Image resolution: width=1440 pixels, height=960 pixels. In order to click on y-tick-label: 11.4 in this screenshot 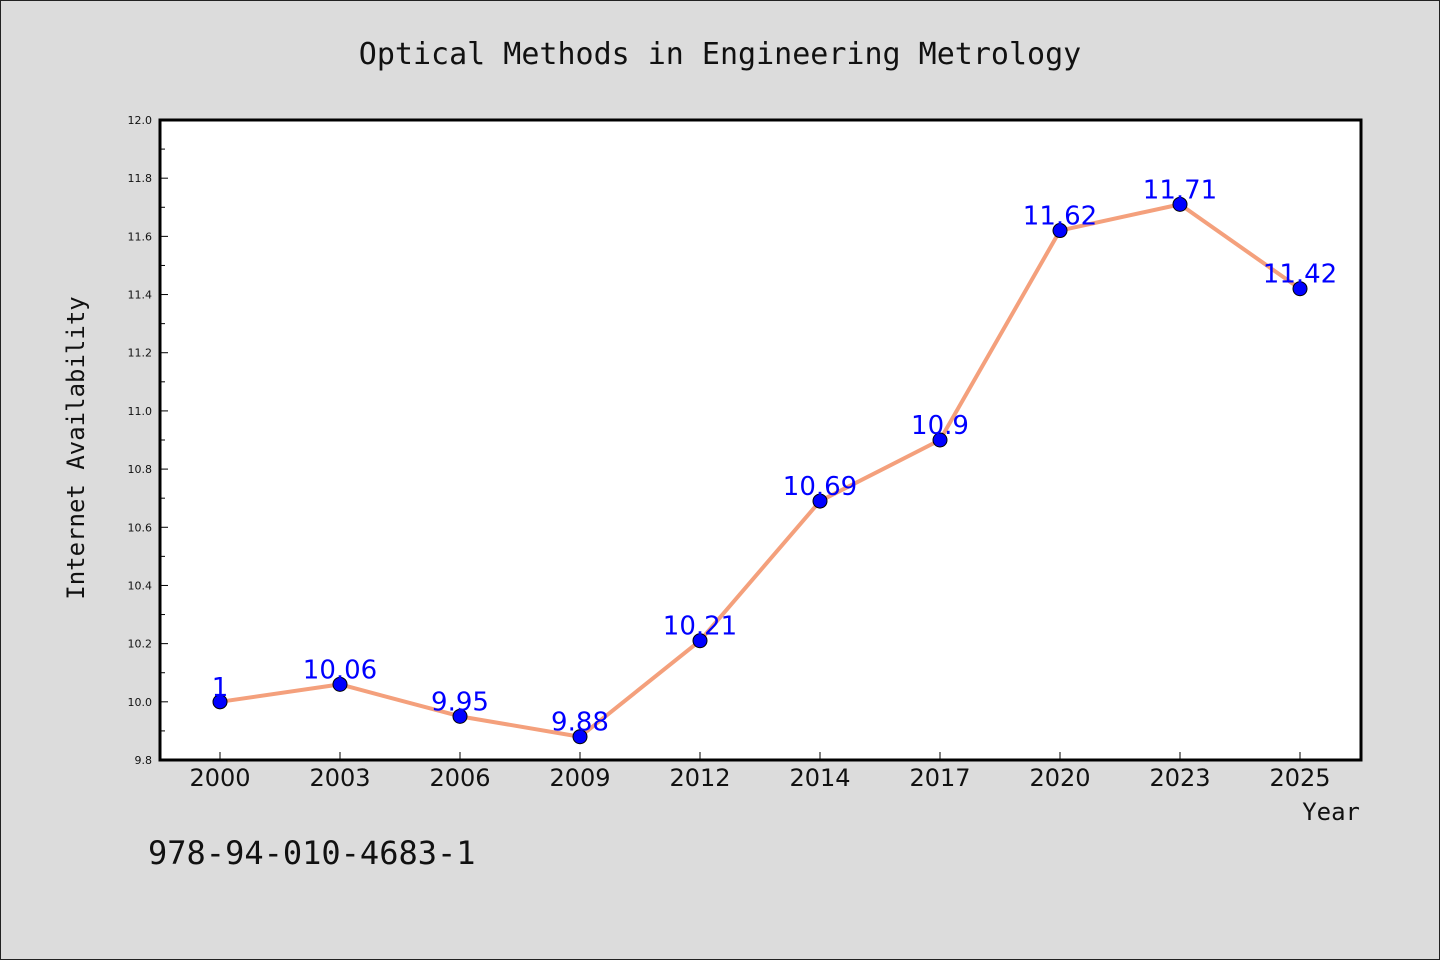, I will do `click(140, 295)`.